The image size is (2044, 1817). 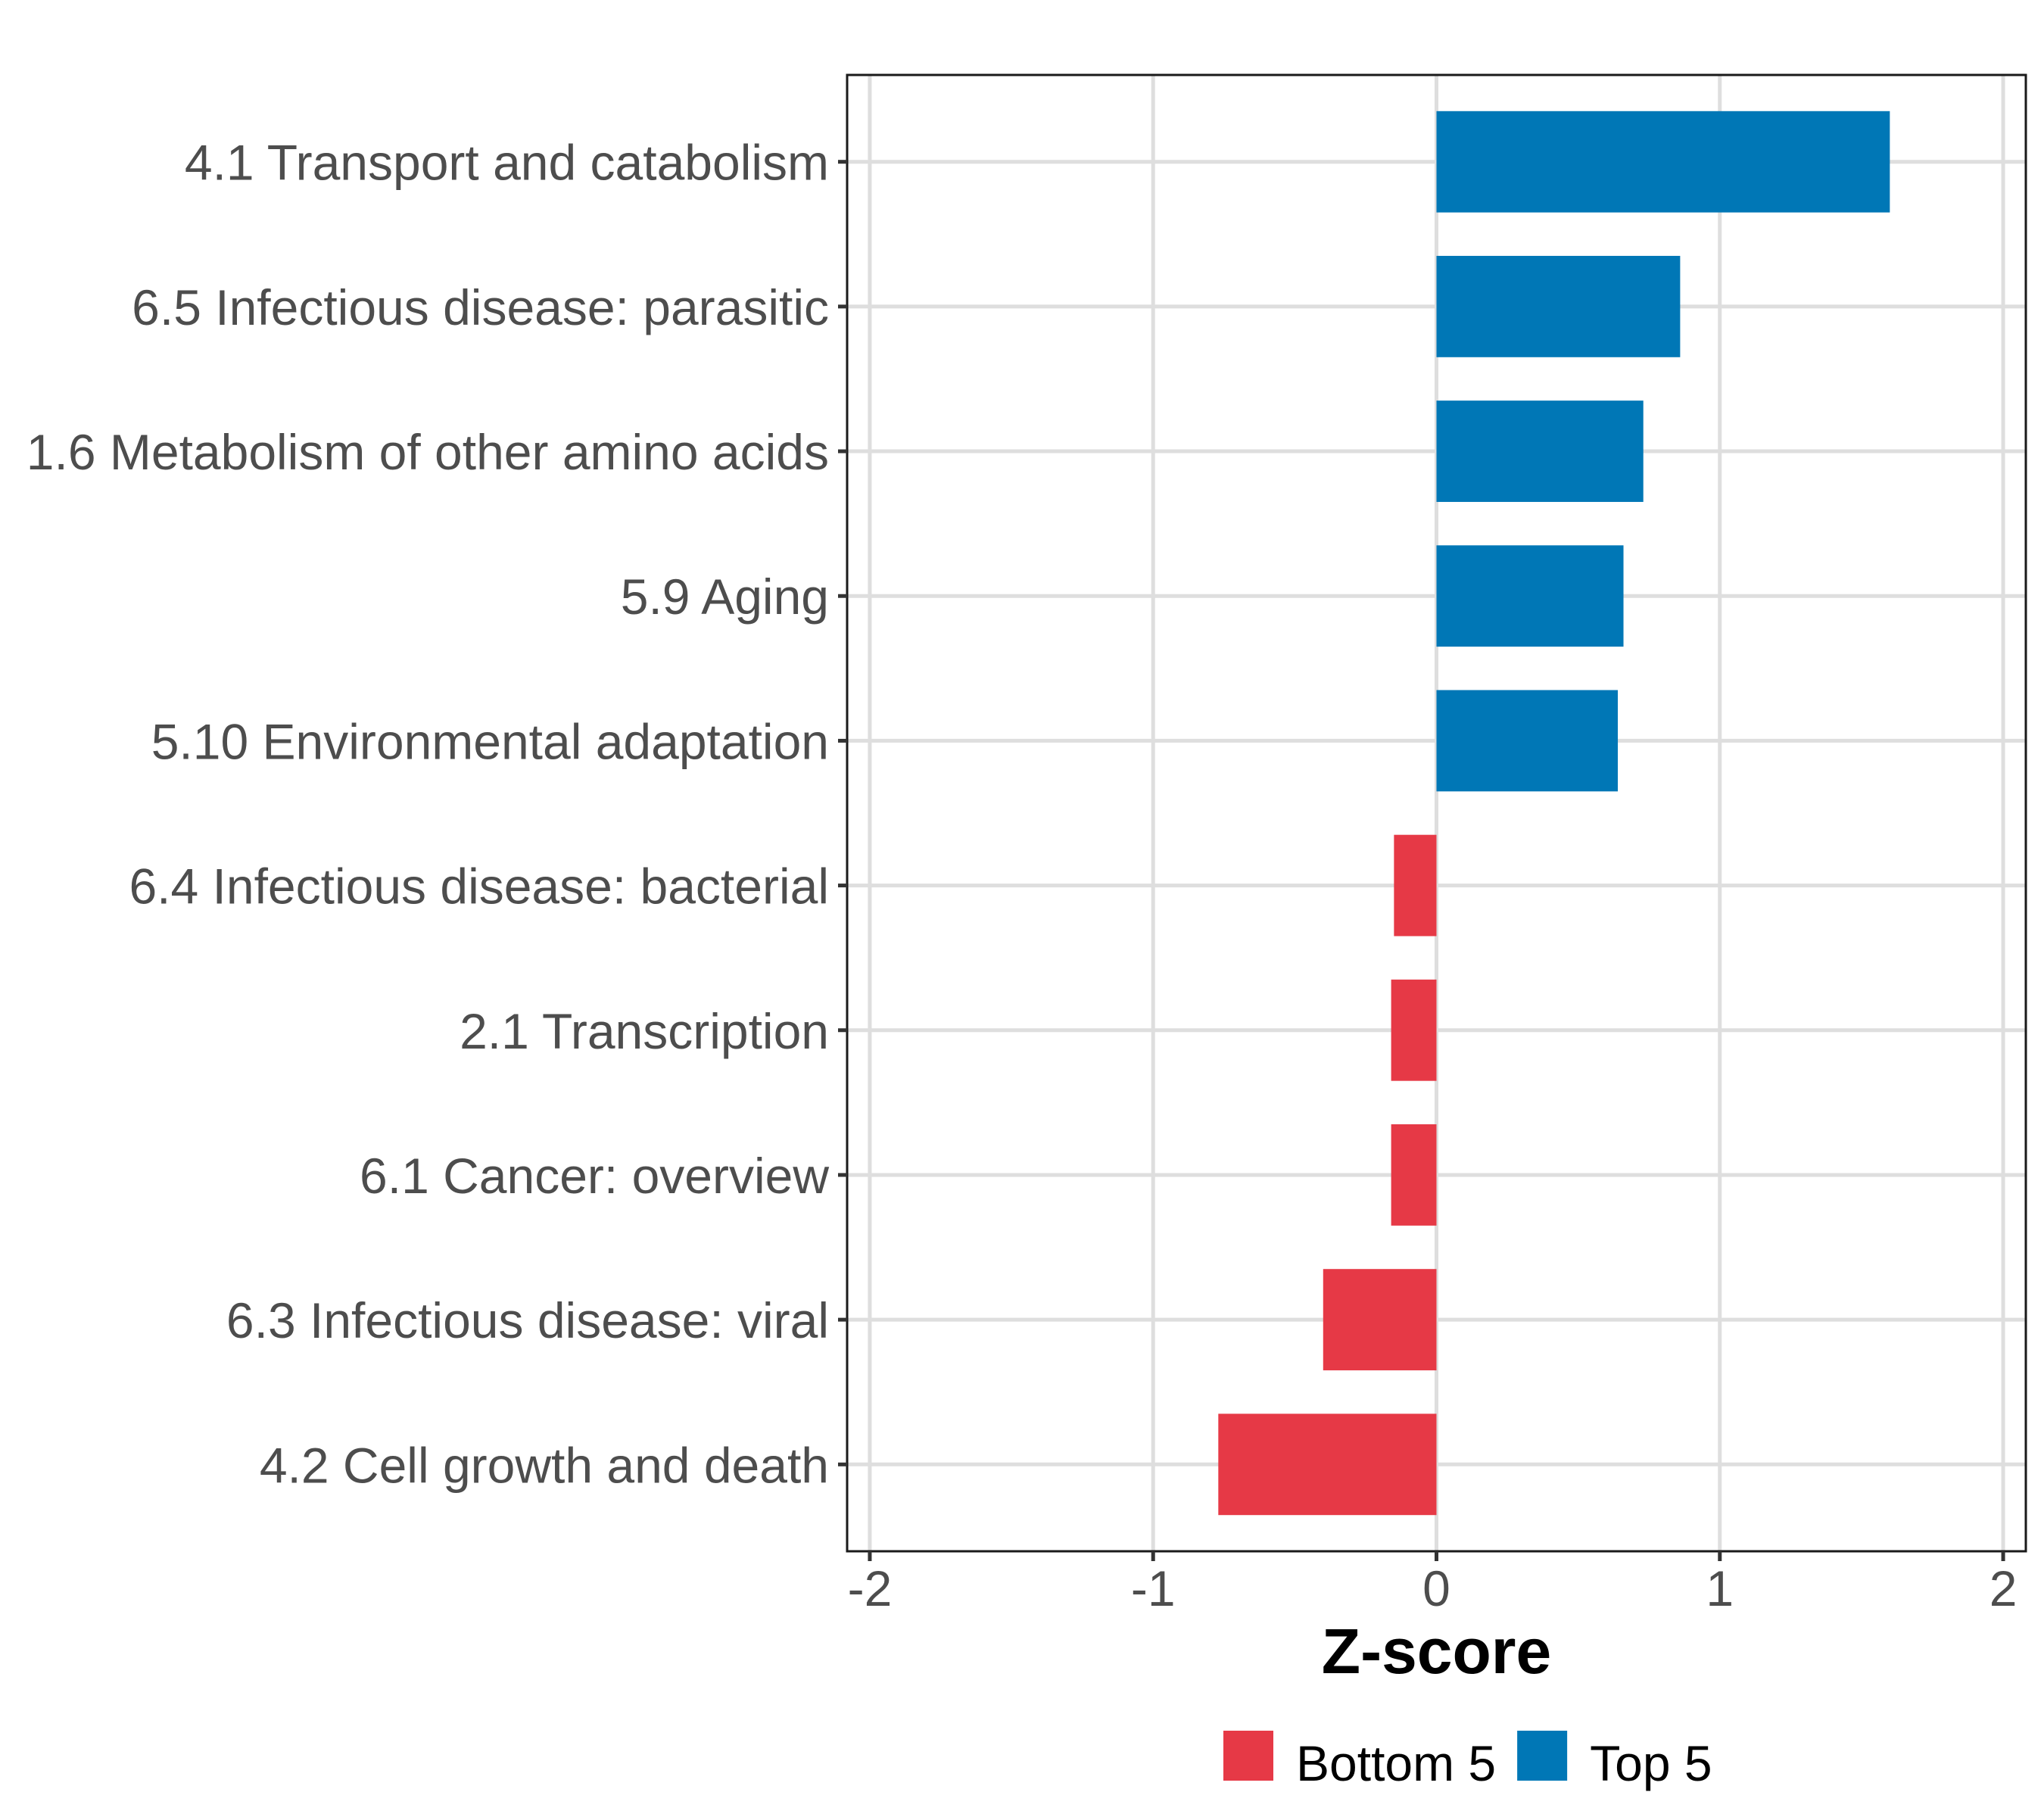 I want to click on legend-item-bottom-5: Bottom 5, so click(x=1359, y=1761).